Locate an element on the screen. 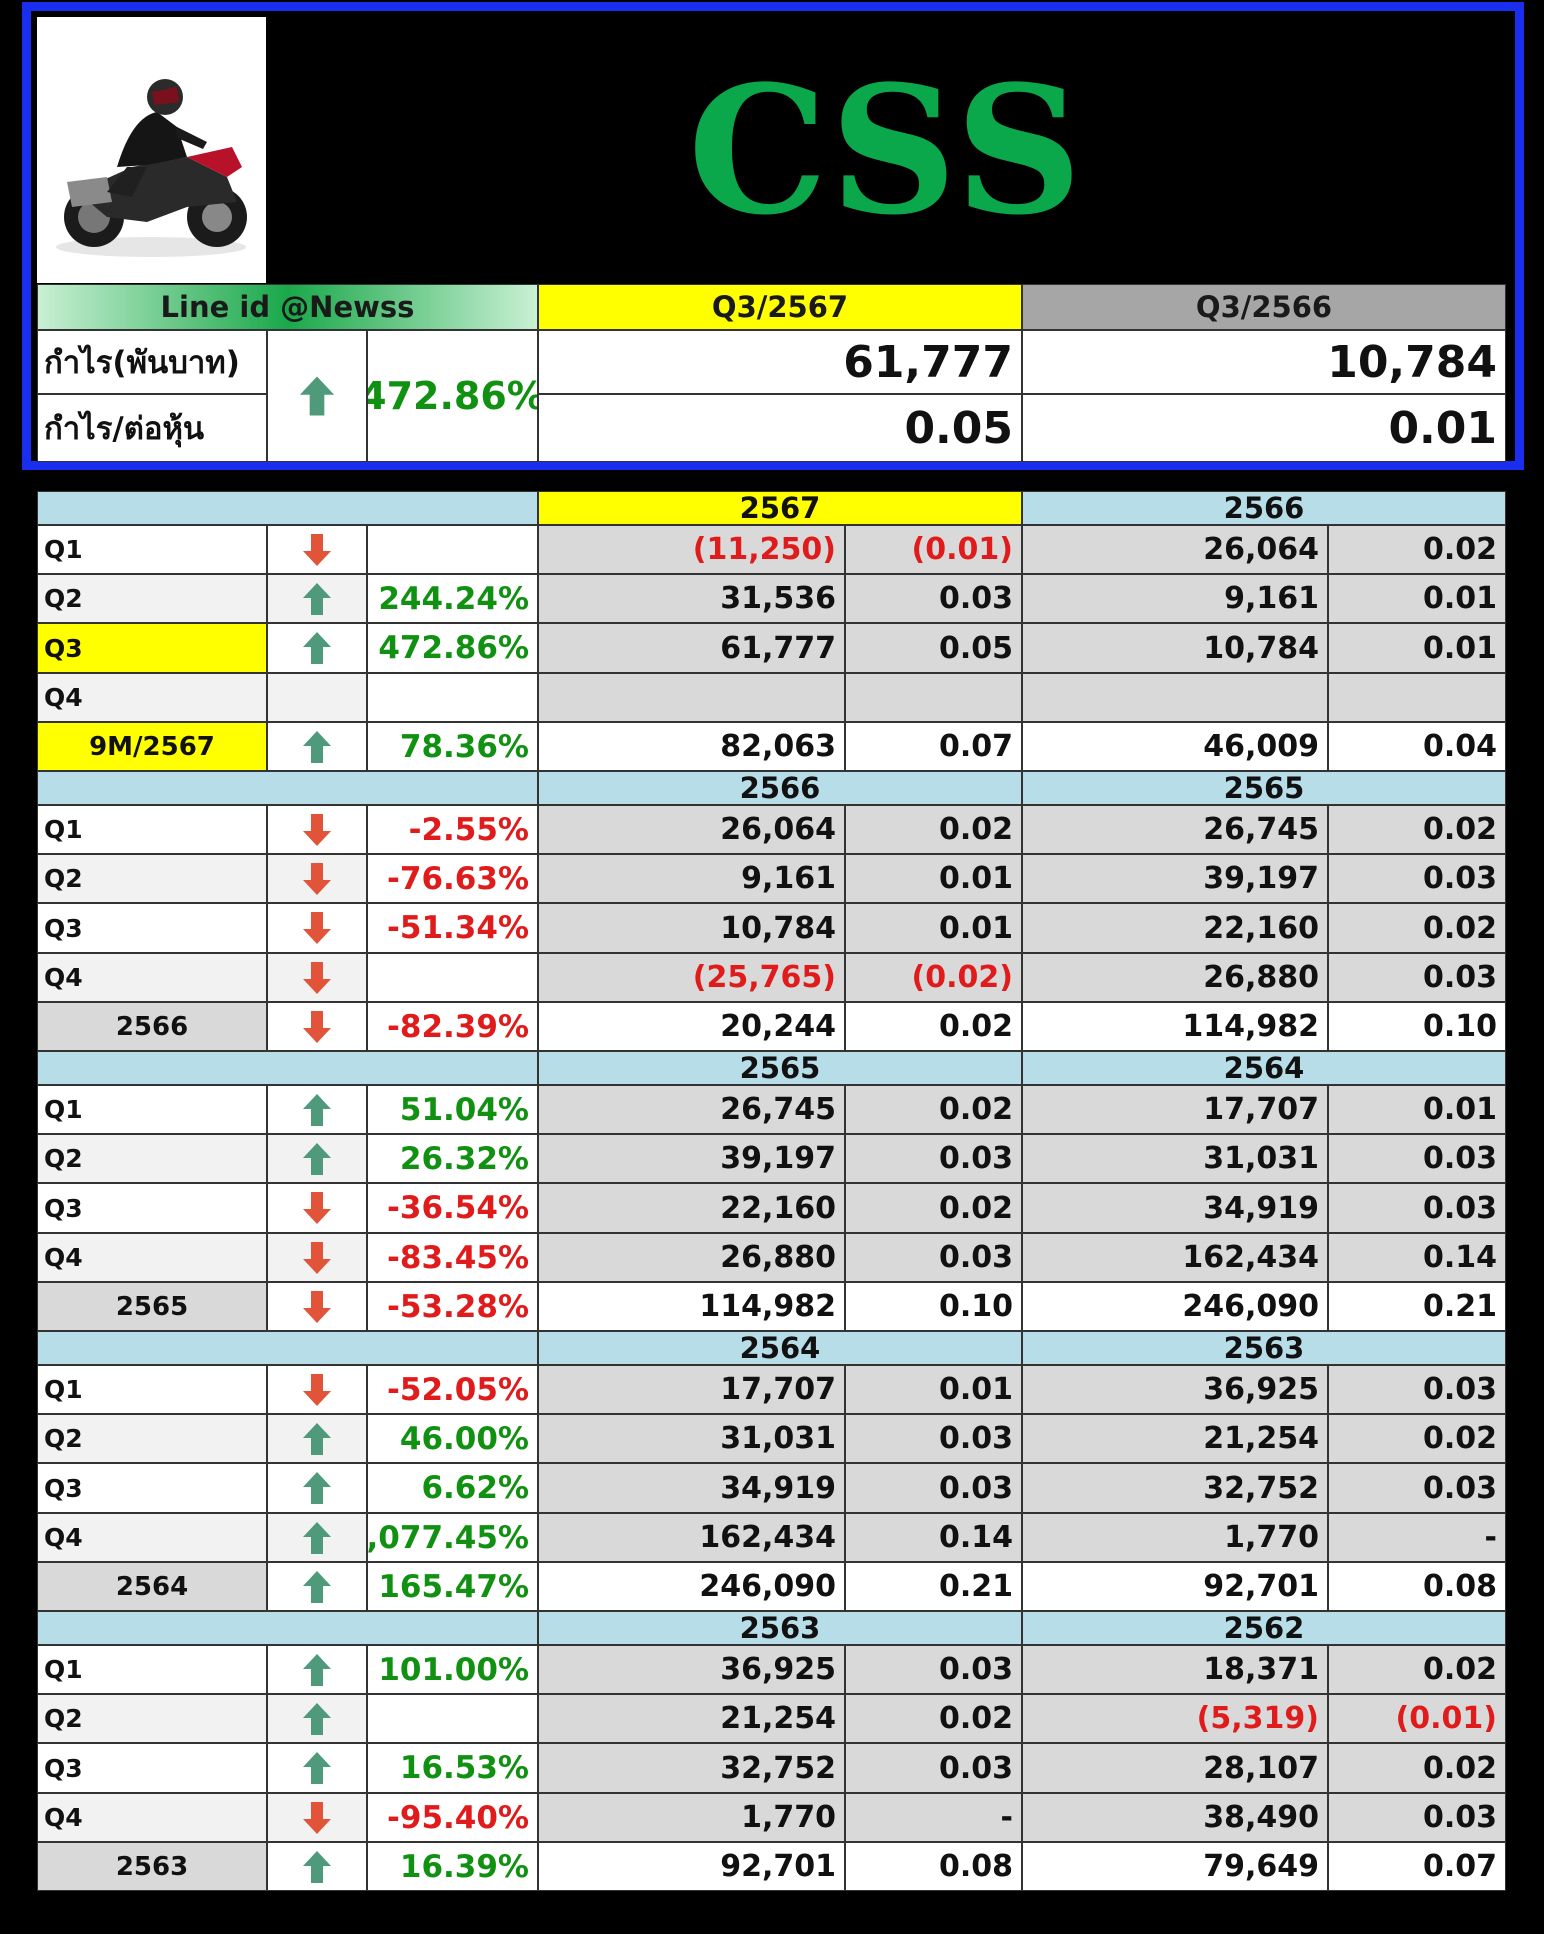 The image size is (1544, 1934). profit-value-prior: 22,160 is located at coordinates (1175, 928).